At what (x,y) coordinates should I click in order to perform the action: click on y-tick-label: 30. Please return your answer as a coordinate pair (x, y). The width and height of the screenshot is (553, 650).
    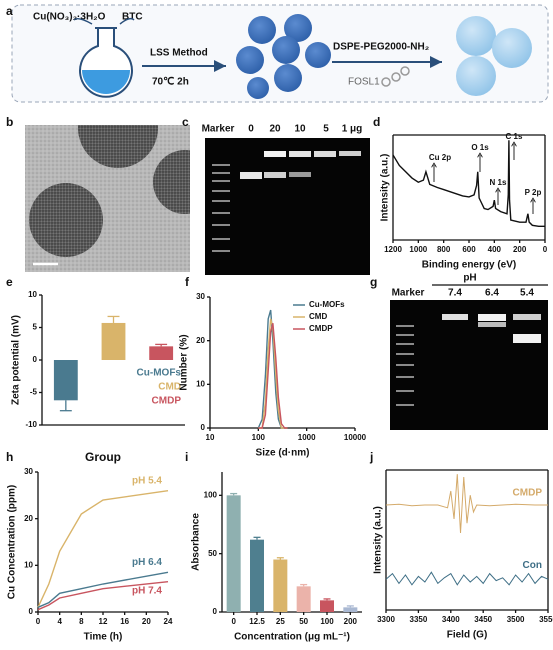
    Looking at the image, I should click on (200, 296).